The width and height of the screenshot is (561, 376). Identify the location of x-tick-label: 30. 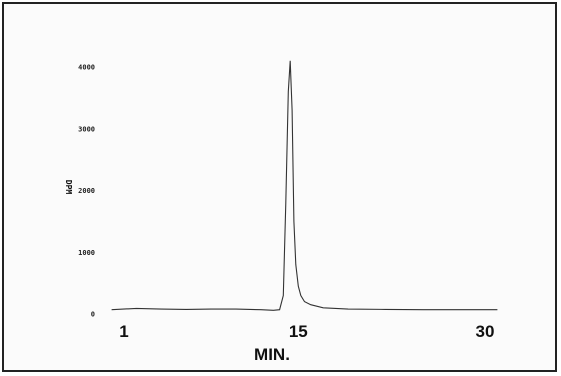
(485, 331).